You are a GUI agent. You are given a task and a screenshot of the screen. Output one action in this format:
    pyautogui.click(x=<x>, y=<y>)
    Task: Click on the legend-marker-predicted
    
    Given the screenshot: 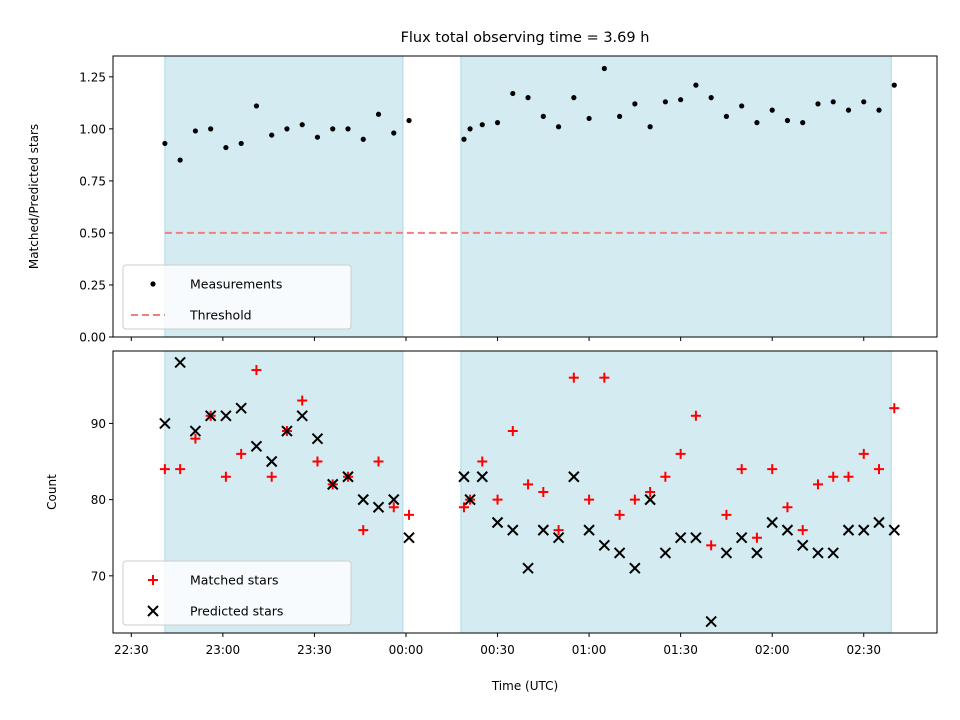 What is the action you would take?
    pyautogui.click(x=153, y=611)
    